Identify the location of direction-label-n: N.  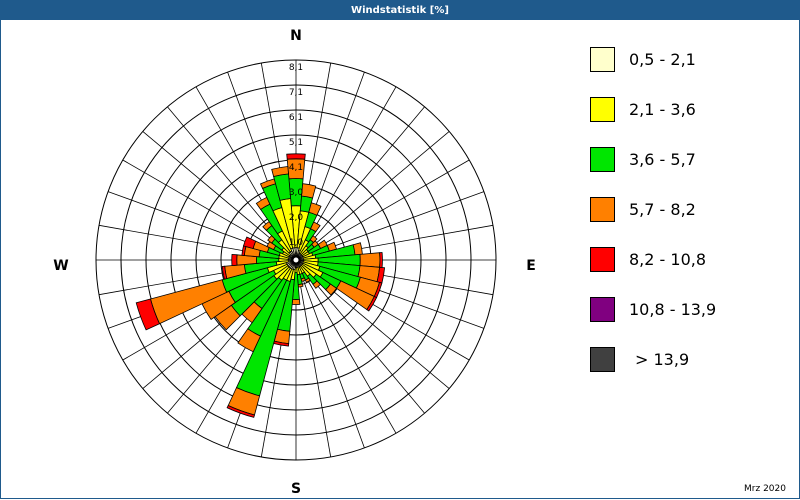
(296, 36).